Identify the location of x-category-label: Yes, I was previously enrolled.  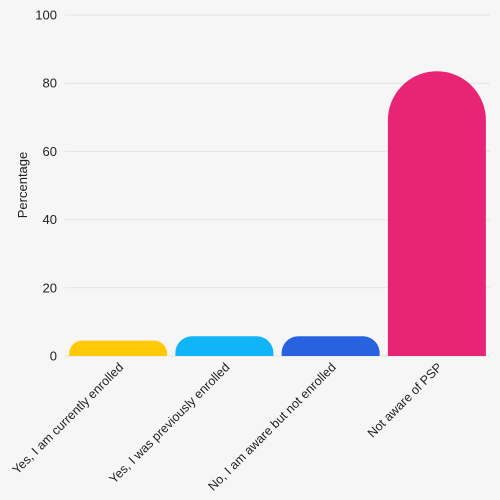
(169, 423).